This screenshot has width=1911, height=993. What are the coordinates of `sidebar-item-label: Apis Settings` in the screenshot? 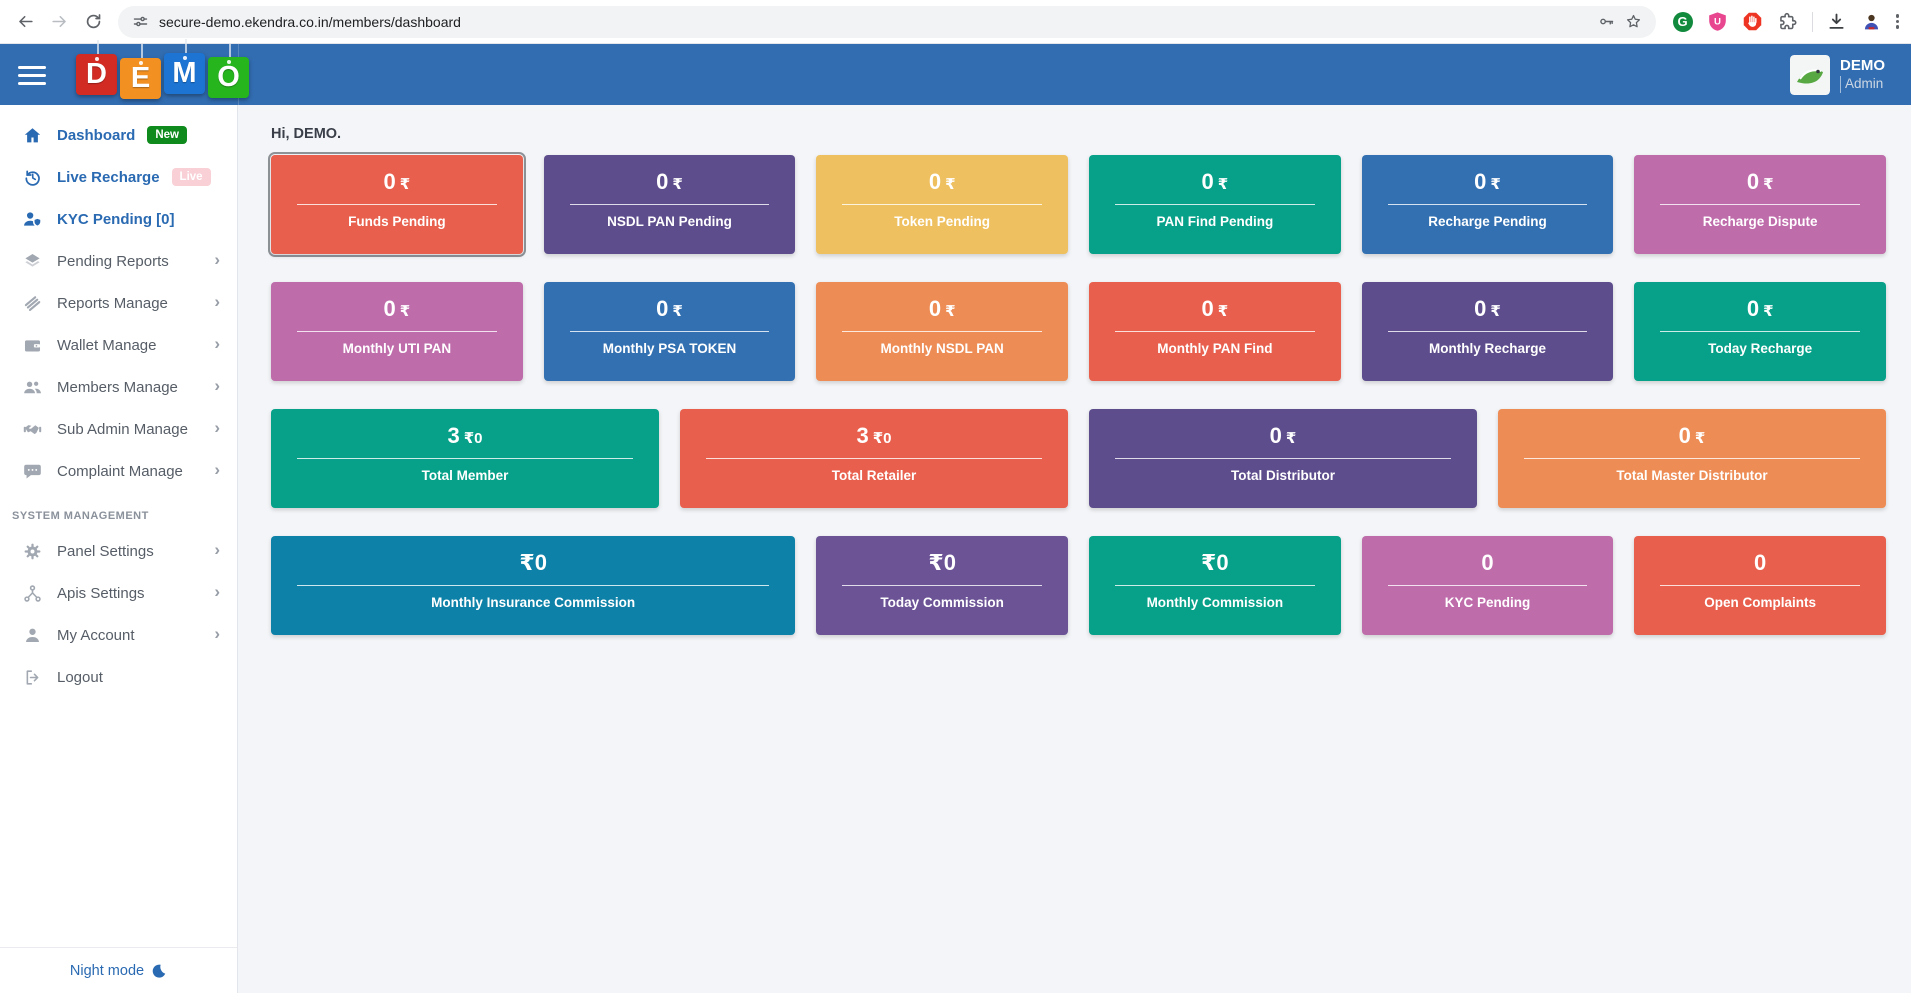 It's located at (101, 593).